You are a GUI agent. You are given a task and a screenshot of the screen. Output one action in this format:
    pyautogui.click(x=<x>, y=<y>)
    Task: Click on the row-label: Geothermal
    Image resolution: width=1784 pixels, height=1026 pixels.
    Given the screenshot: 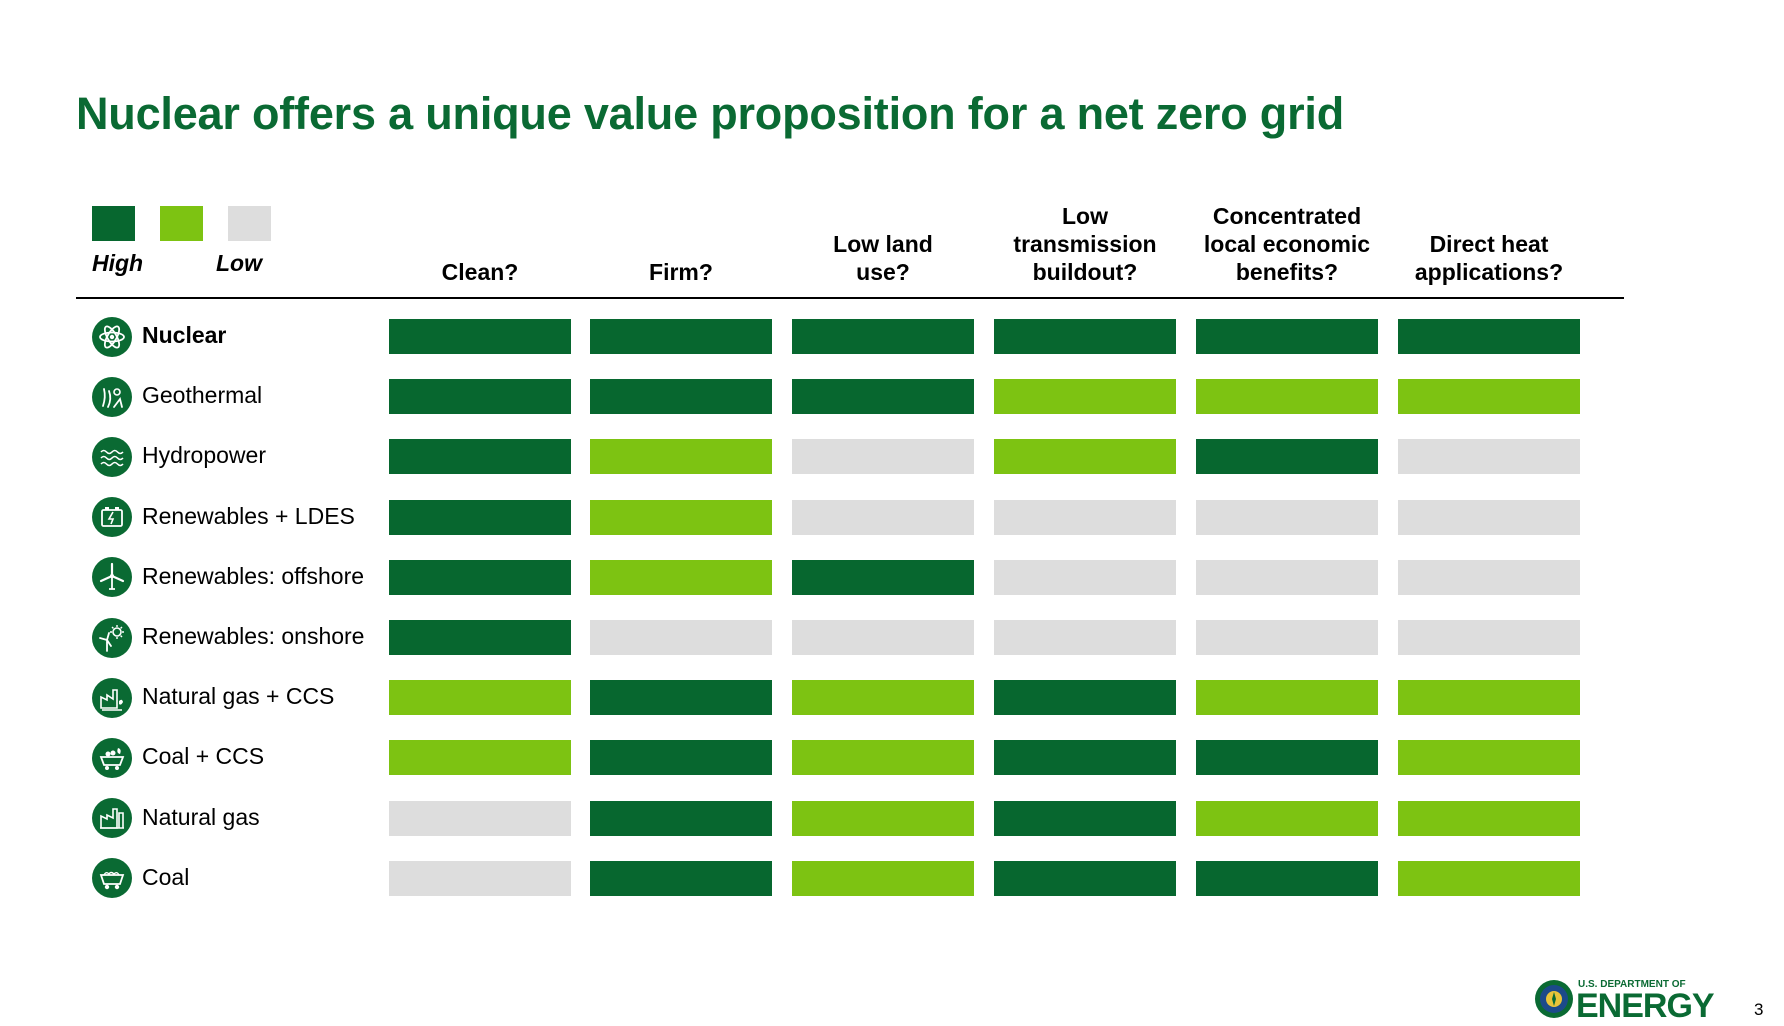 What is the action you would take?
    pyautogui.click(x=202, y=395)
    